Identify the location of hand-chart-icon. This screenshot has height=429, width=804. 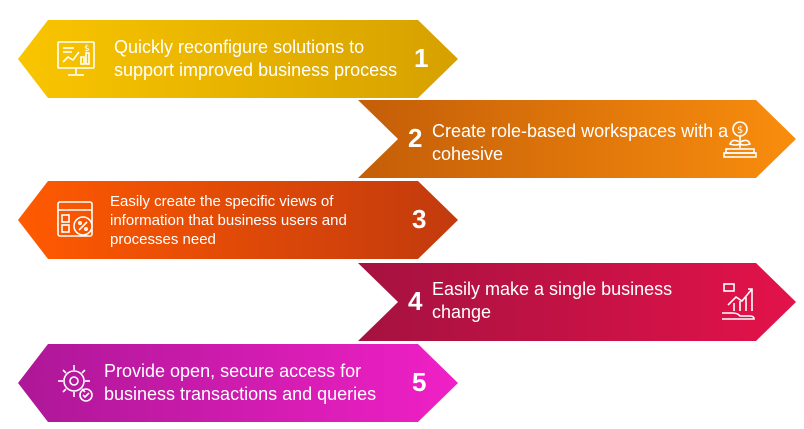
(740, 303).